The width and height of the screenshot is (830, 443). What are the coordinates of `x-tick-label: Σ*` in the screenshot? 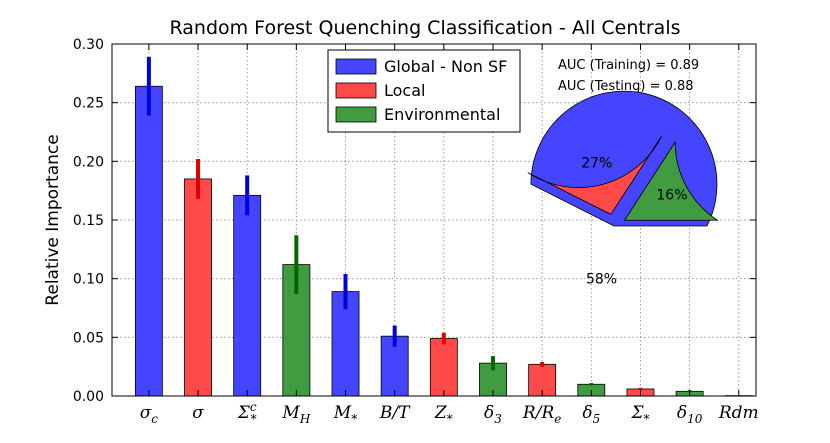 It's located at (639, 414).